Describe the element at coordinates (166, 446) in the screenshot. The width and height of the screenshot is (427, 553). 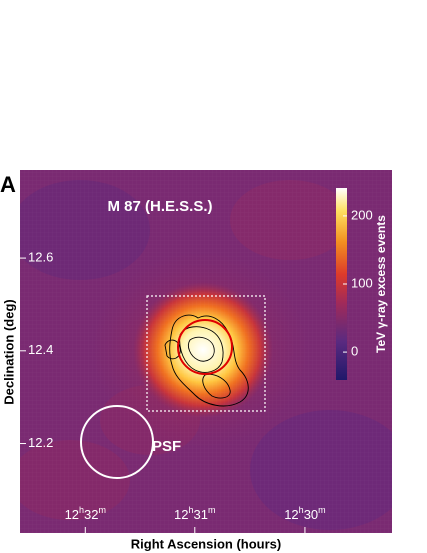
I see `psf-label: PSF` at that location.